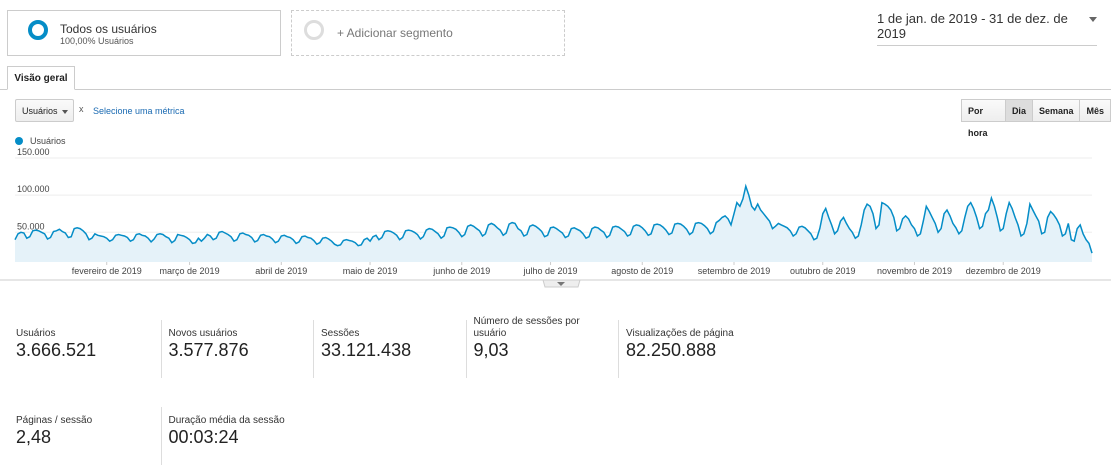  I want to click on x-tick-label: julho de 2019, so click(550, 271).